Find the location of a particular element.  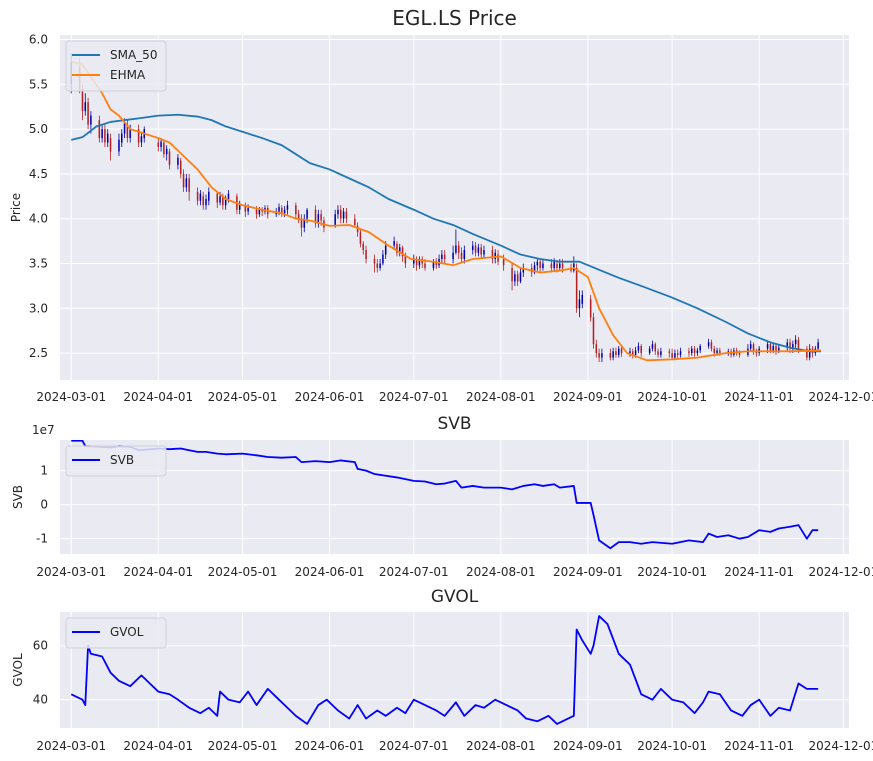

x-tick-label: 2024-06-01 is located at coordinates (330, 572).